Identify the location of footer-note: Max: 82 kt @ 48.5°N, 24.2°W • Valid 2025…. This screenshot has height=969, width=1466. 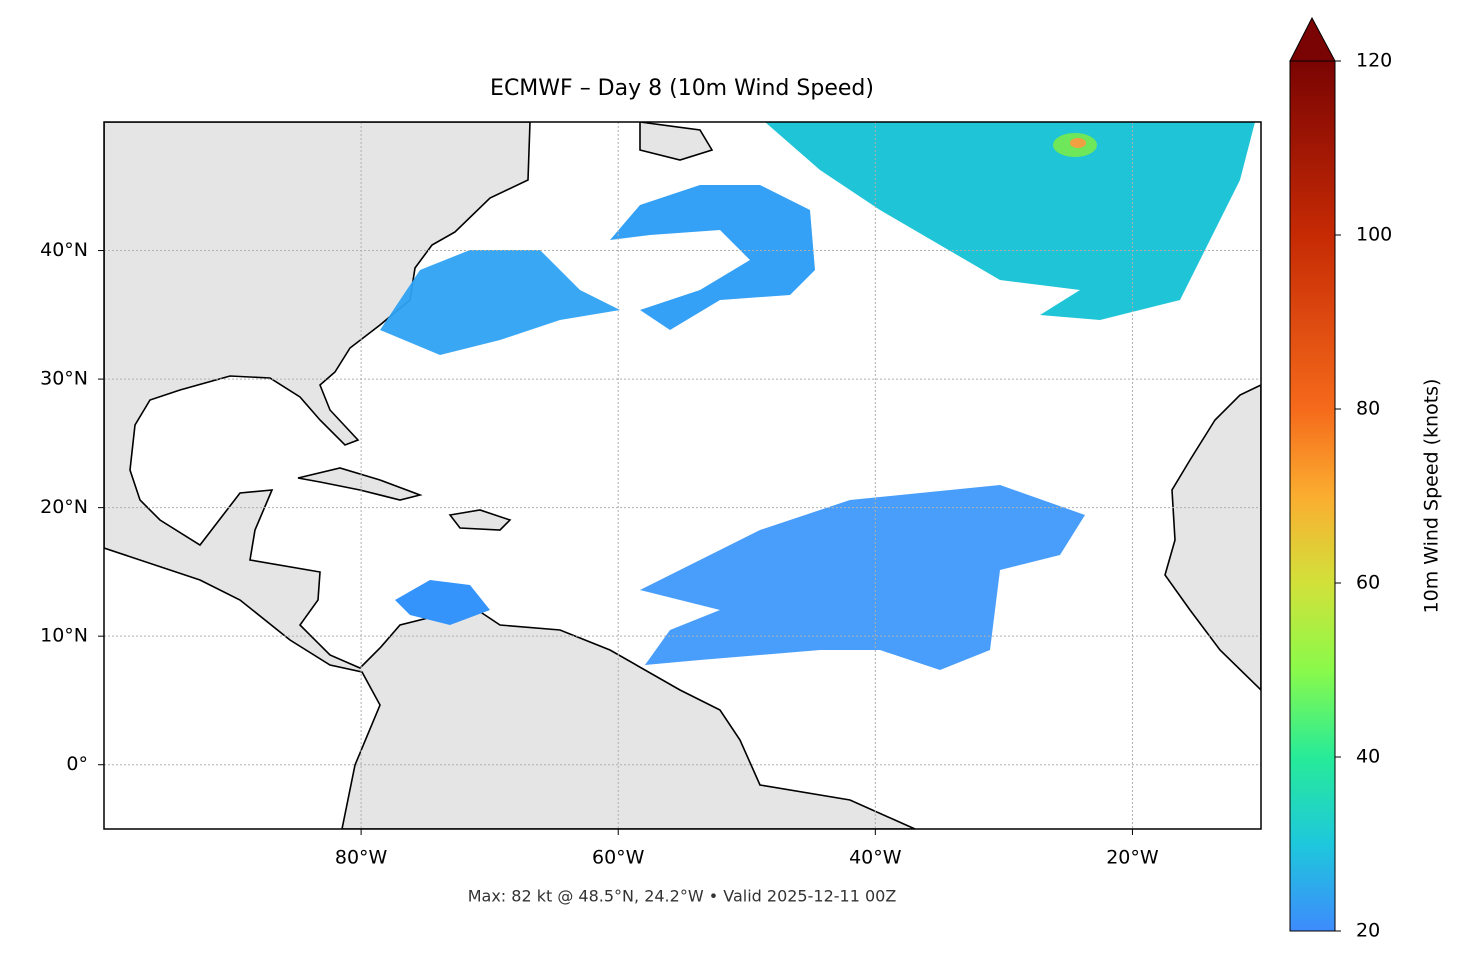
(682, 896).